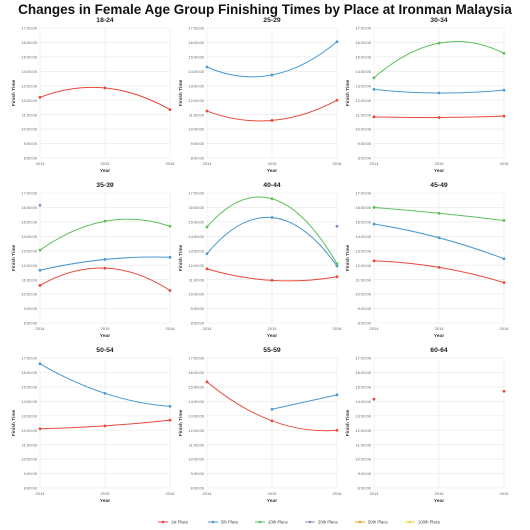 The image size is (530, 530). What do you see at coordinates (378, 522) in the screenshot?
I see `legend-label-50th-place: 50th Place` at bounding box center [378, 522].